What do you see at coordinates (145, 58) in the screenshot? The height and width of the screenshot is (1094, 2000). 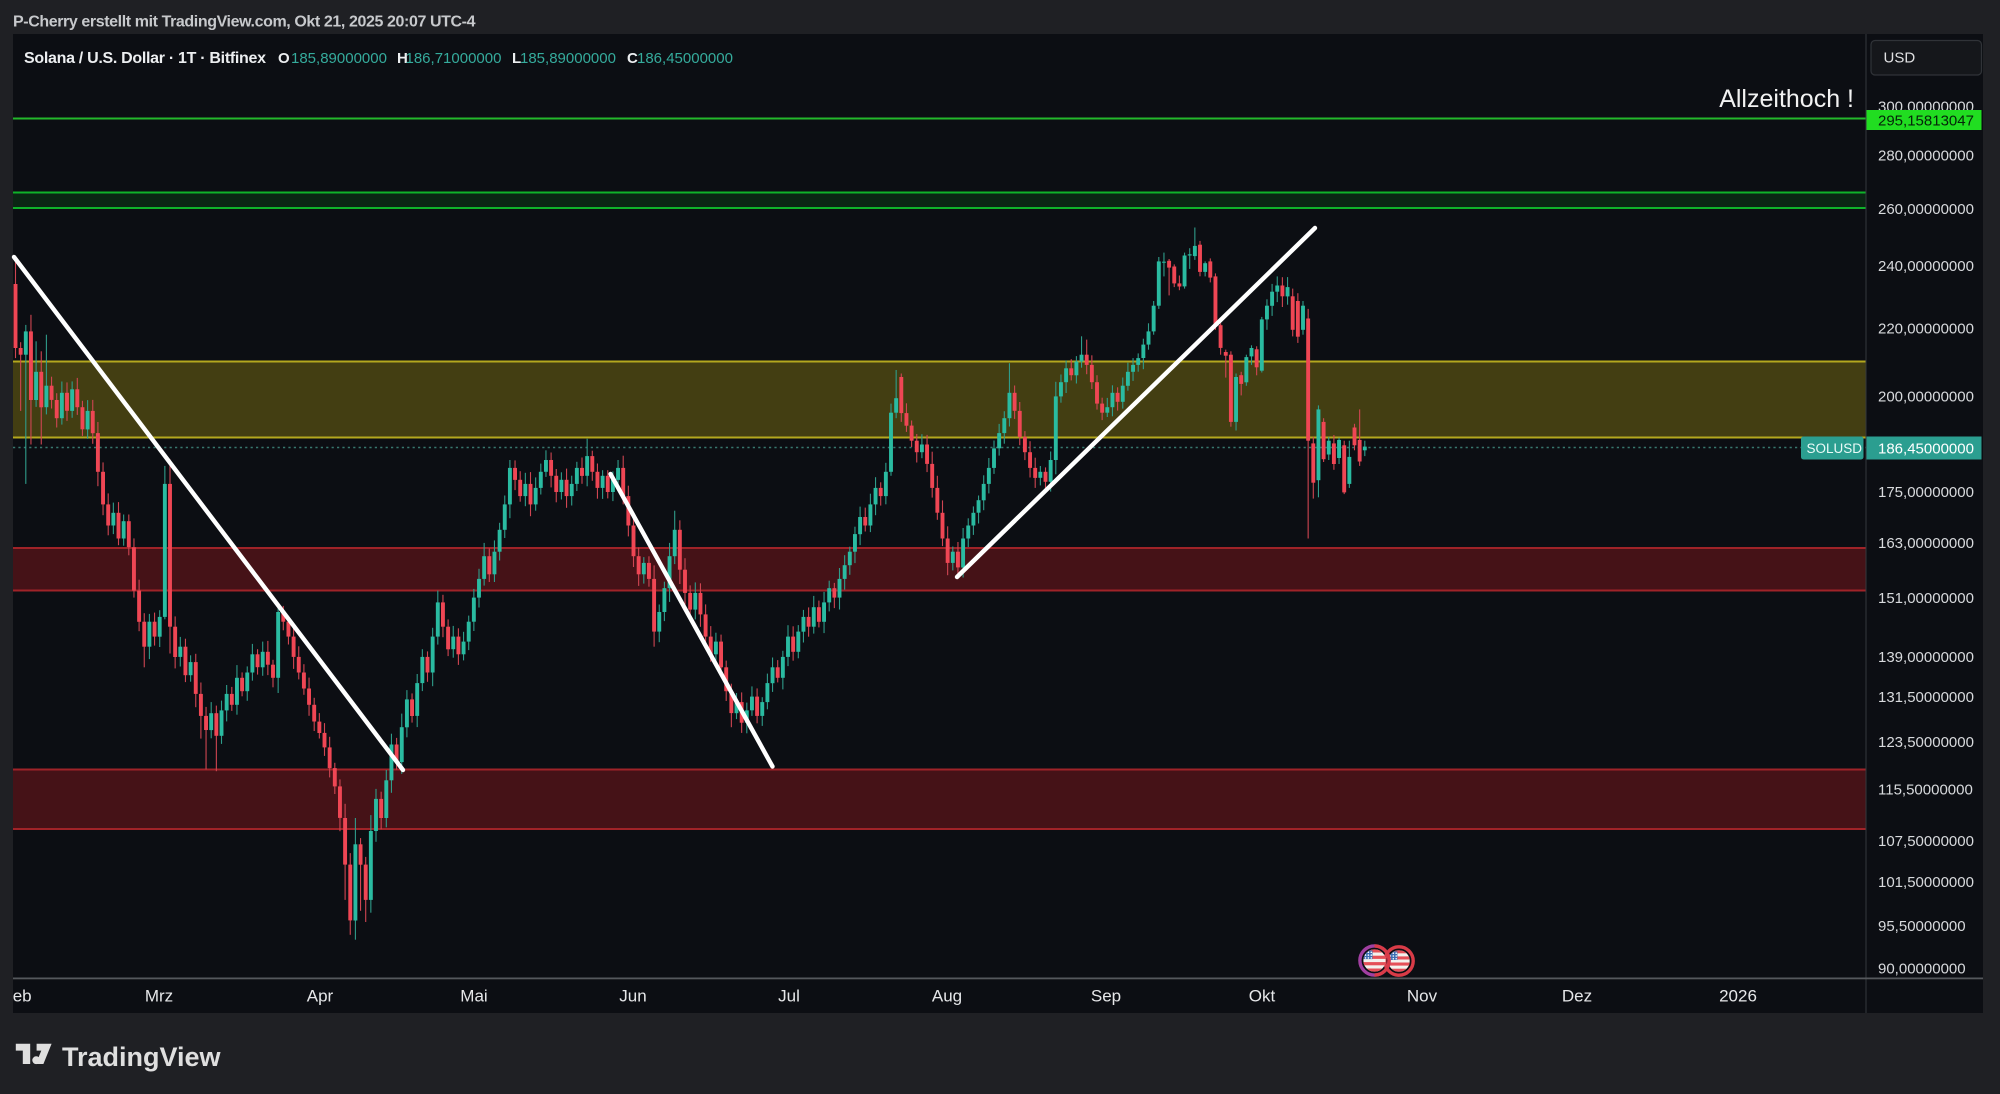 I see `svg-text:Solana / U.S. Dollar · 1T · Bi: Solana / U.S. Dollar · 1T · Bitfinex` at bounding box center [145, 58].